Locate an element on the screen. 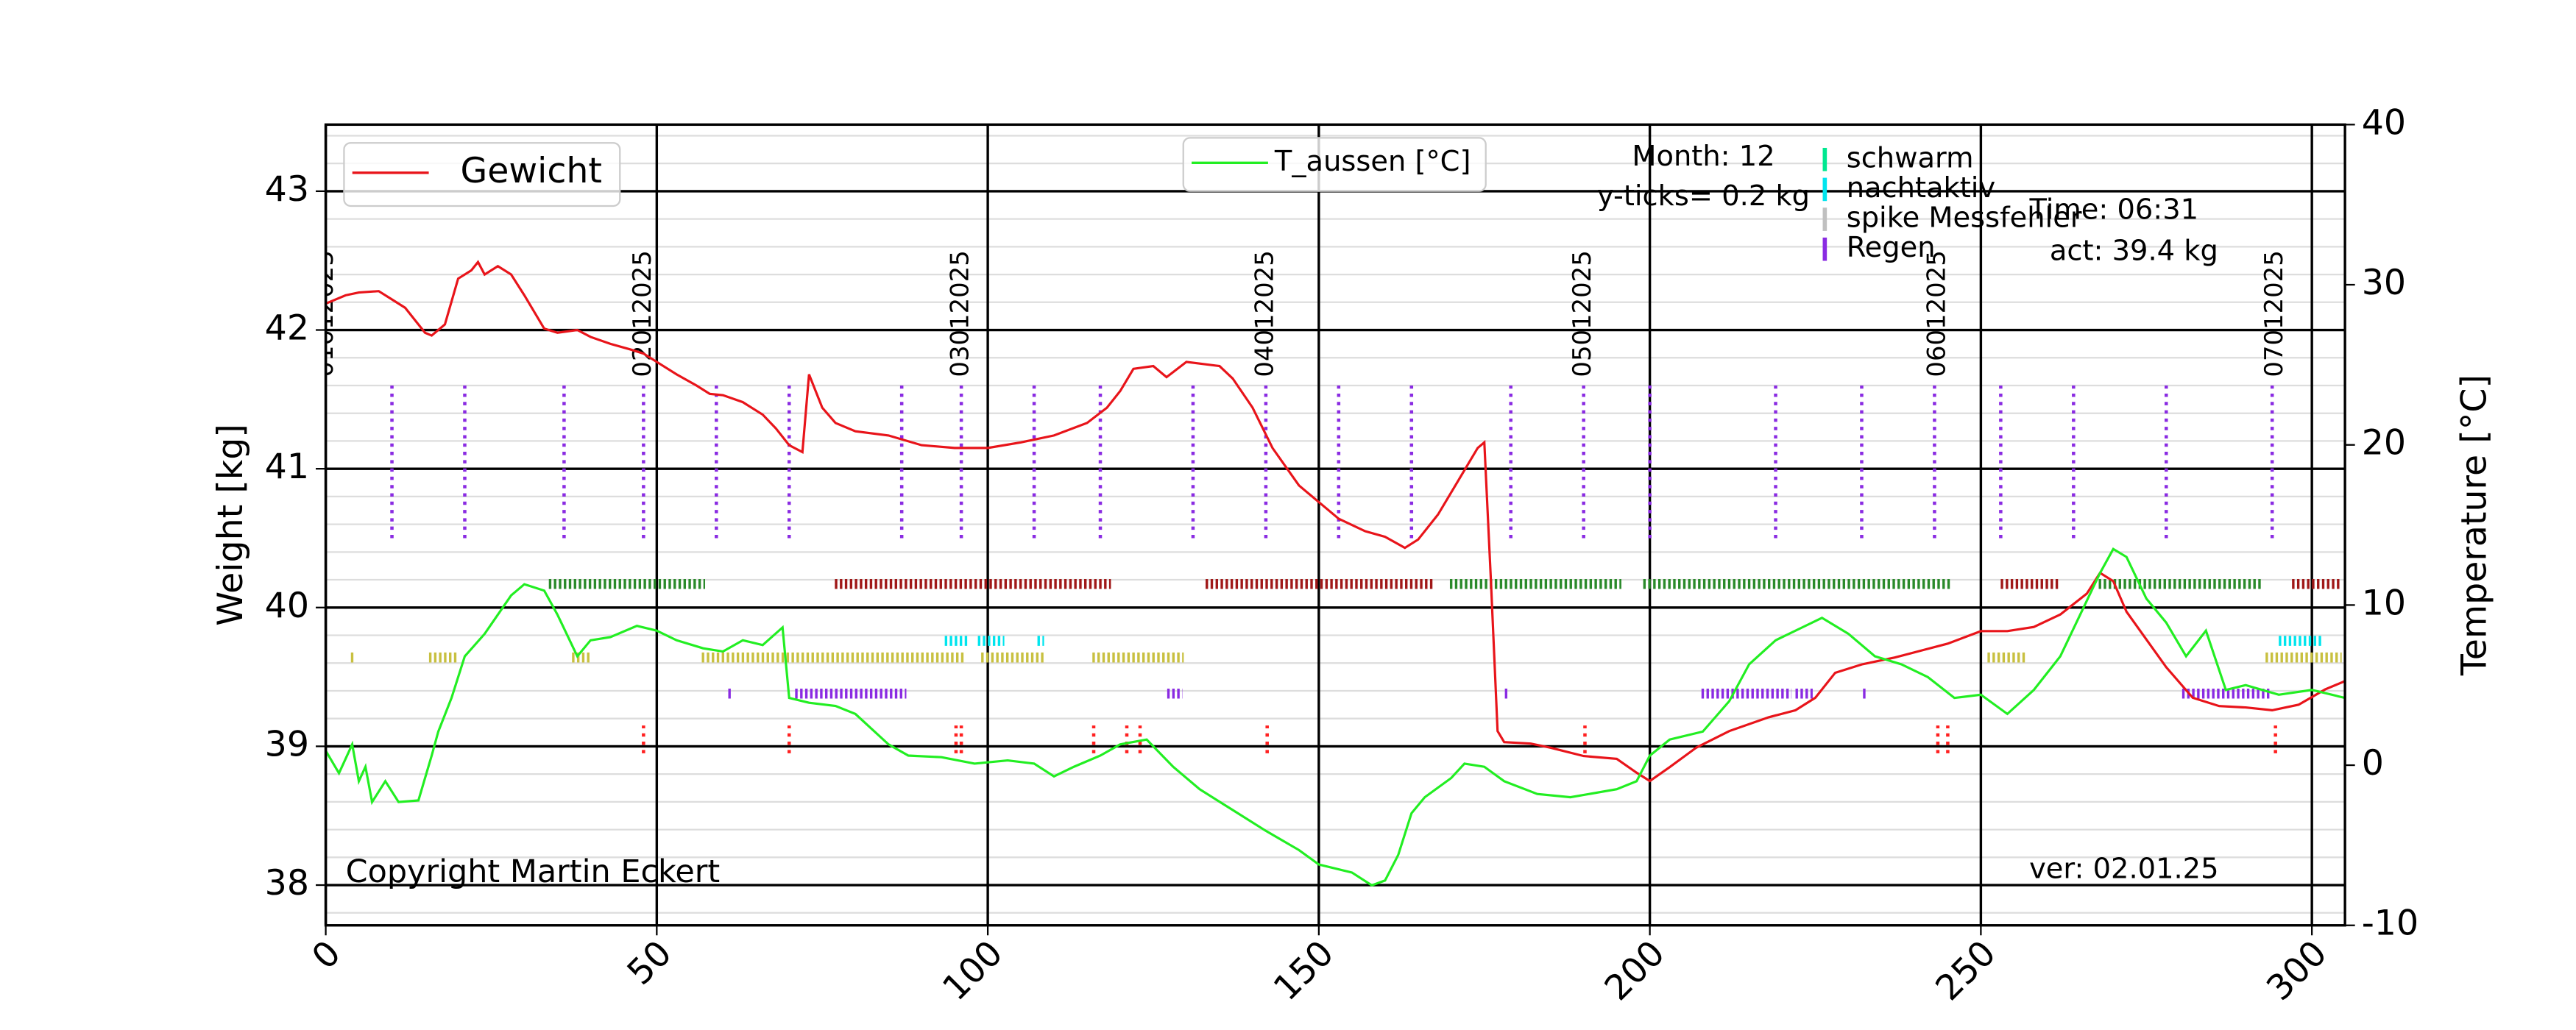 This screenshot has width=2576, height=1030. date-label: 05012025 is located at coordinates (1582, 313).